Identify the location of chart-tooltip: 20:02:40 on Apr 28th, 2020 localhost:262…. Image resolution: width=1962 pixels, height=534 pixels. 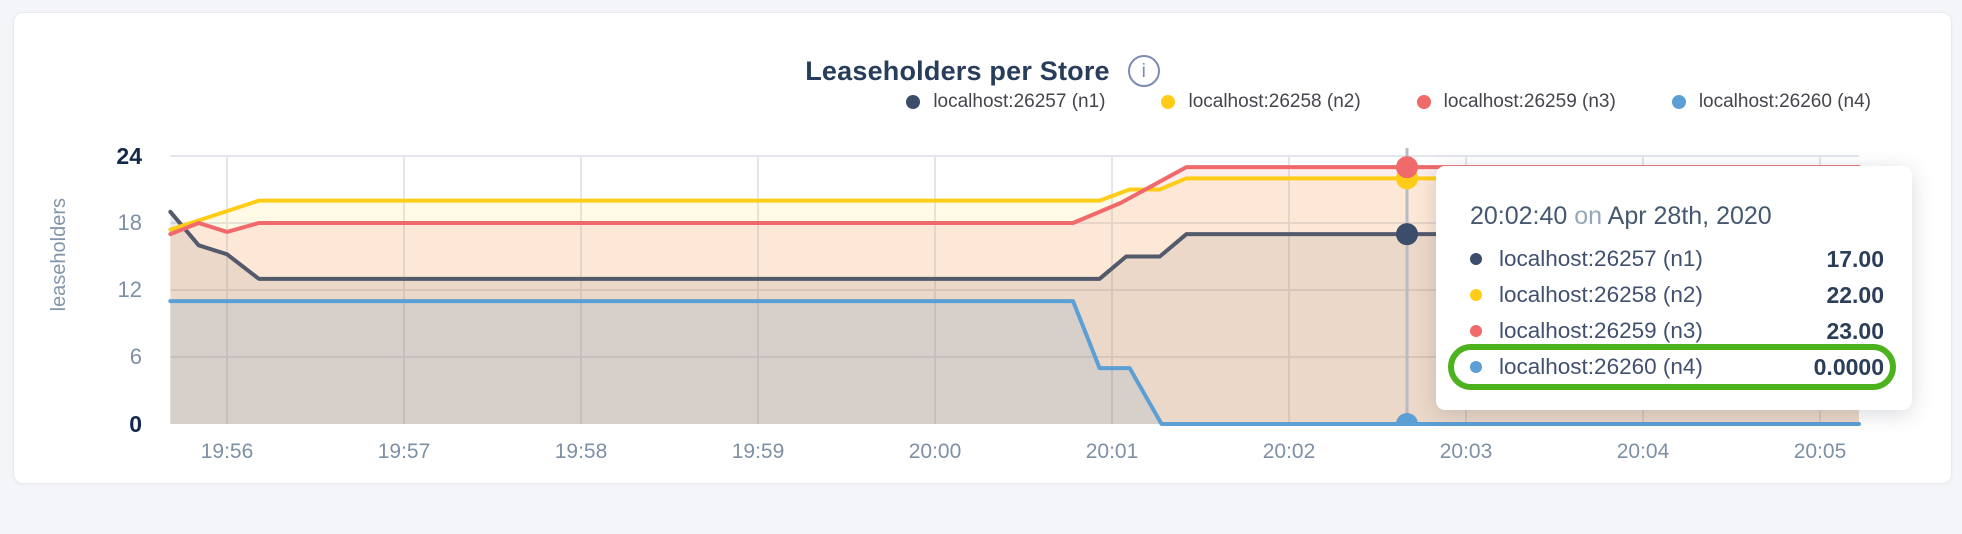
(1674, 288).